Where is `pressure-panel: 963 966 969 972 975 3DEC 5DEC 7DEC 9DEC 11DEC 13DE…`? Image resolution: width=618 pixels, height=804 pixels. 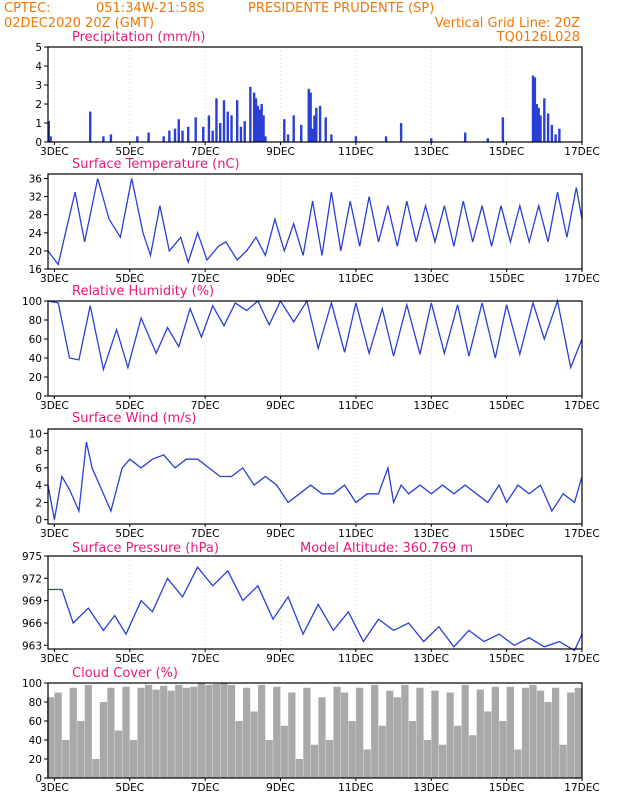 pressure-panel: 963 966 969 972 975 3DEC 5DEC 7DEC 9DEC 11DEC 13DE… is located at coordinates (311, 603).